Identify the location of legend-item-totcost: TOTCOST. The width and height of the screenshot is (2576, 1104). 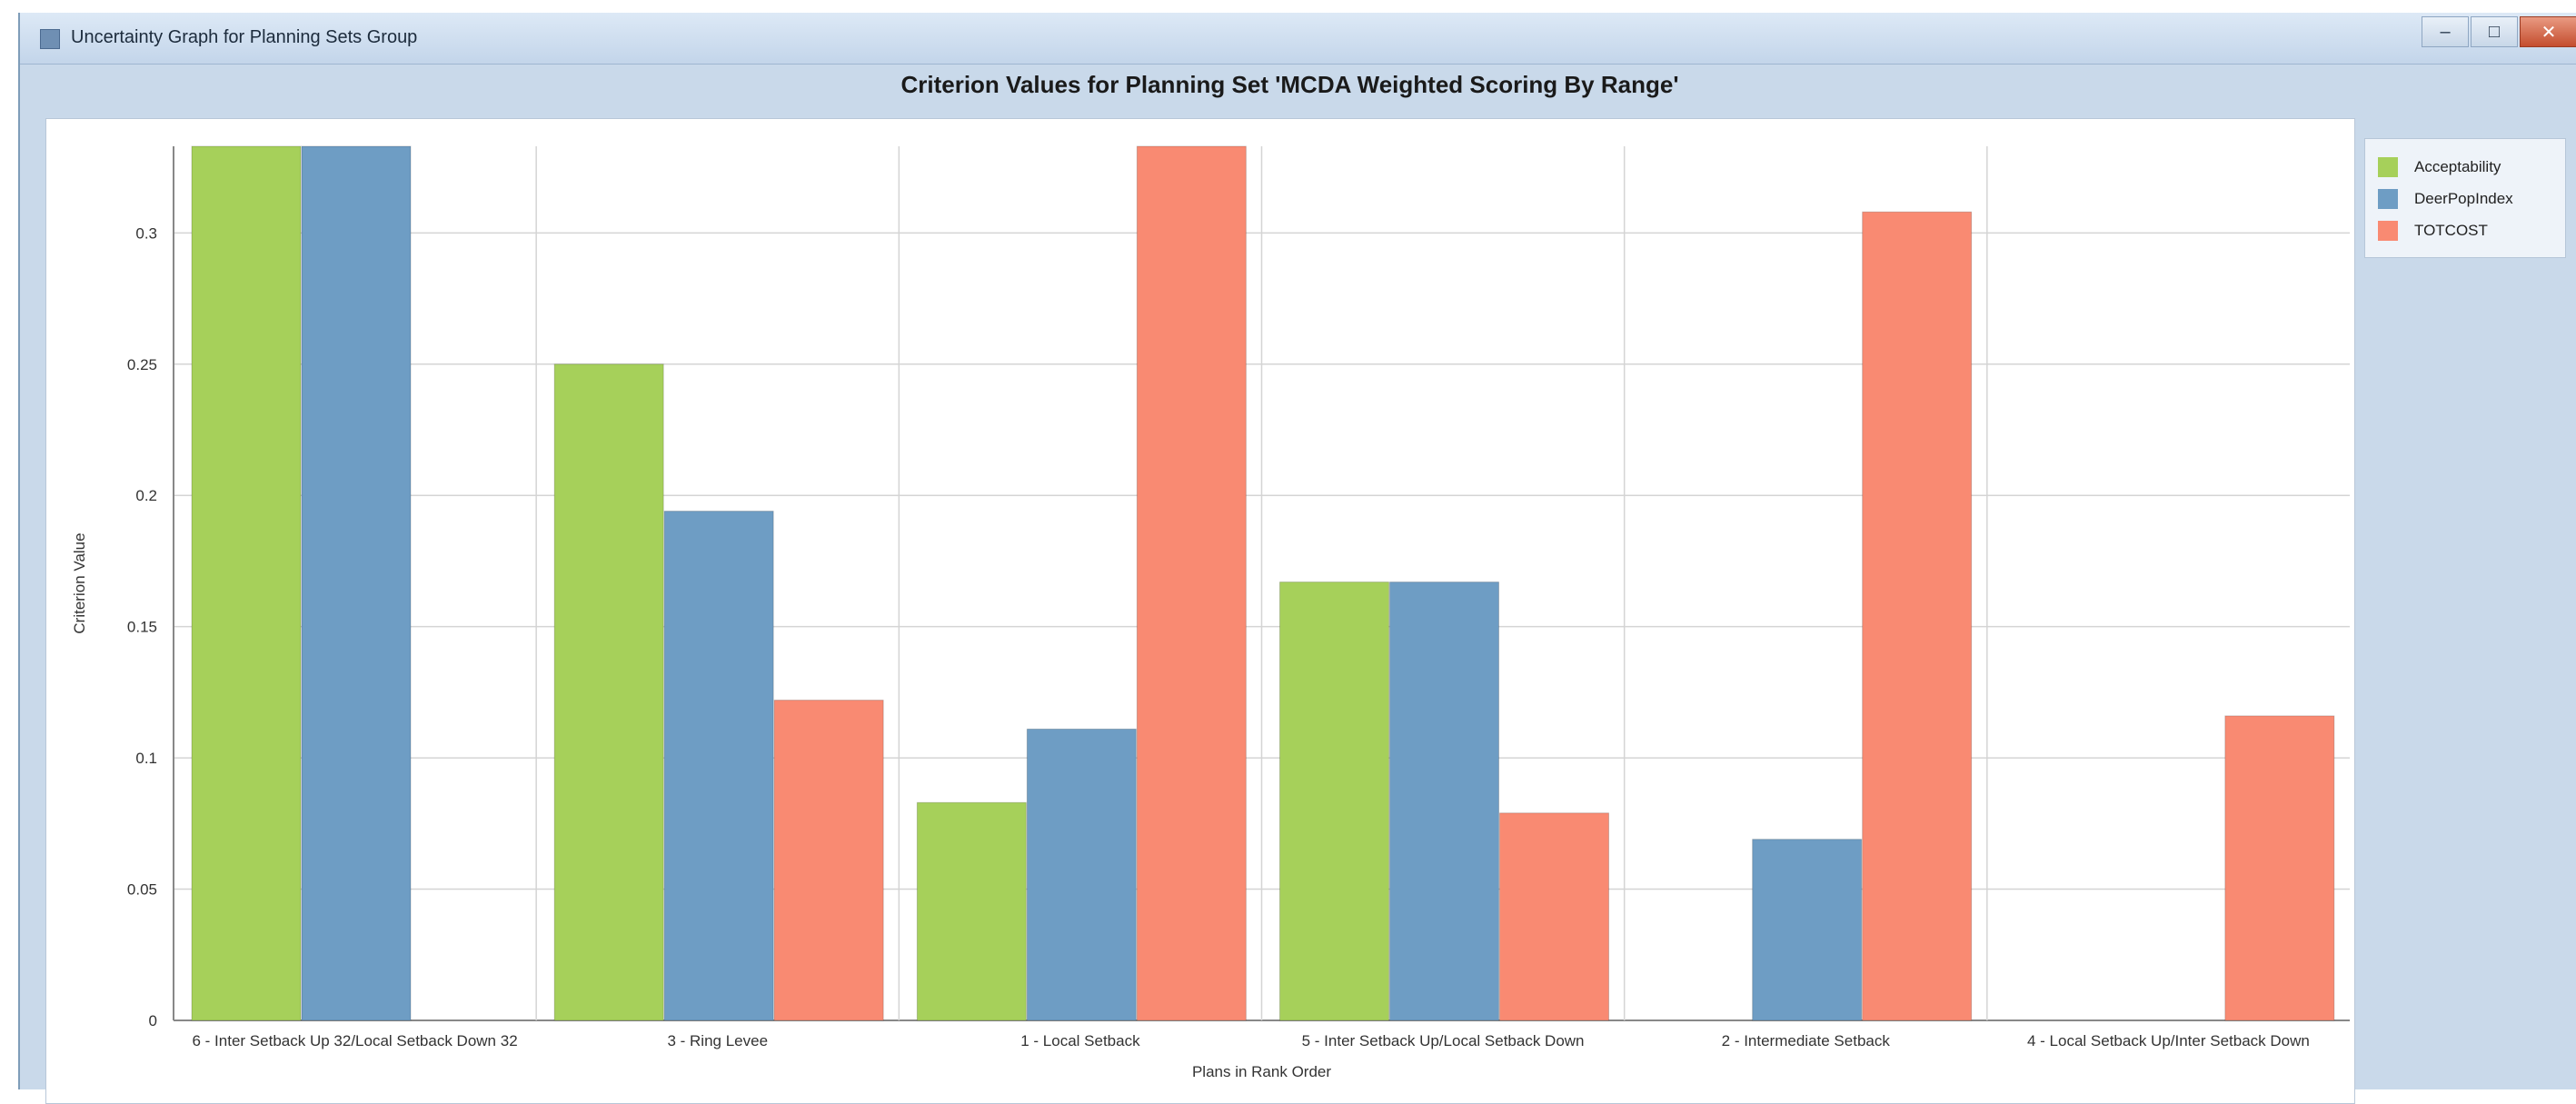
(2433, 231).